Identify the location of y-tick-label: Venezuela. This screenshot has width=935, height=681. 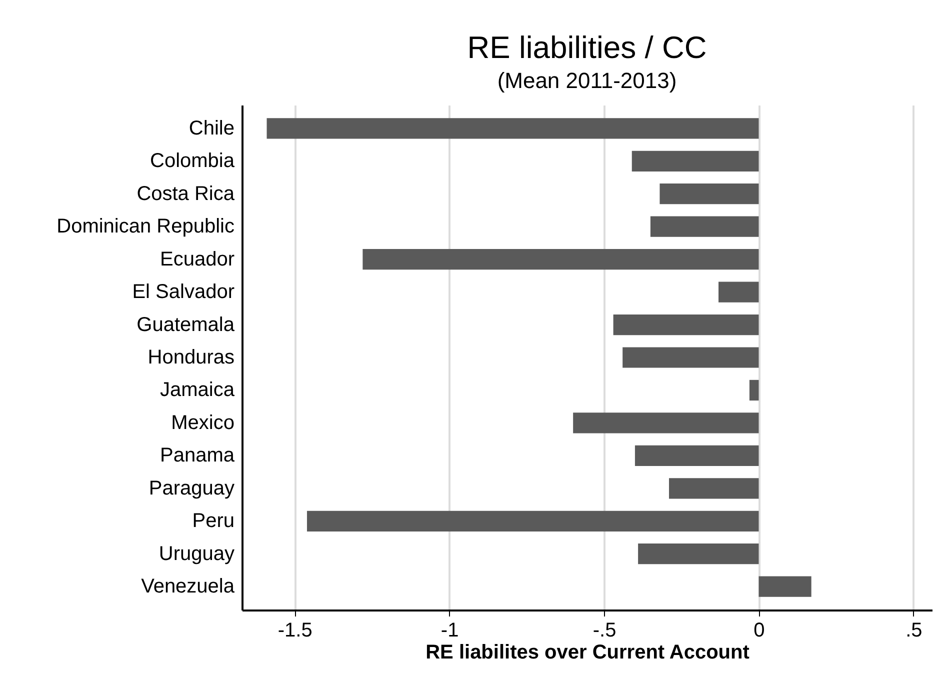
(188, 587).